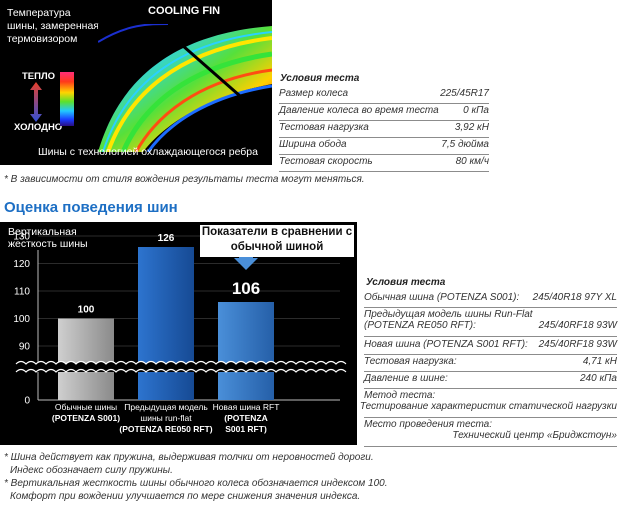 This screenshot has width=620, height=525. Describe the element at coordinates (598, 378) in the screenshot. I see `condition-value: 240 кПа` at that location.